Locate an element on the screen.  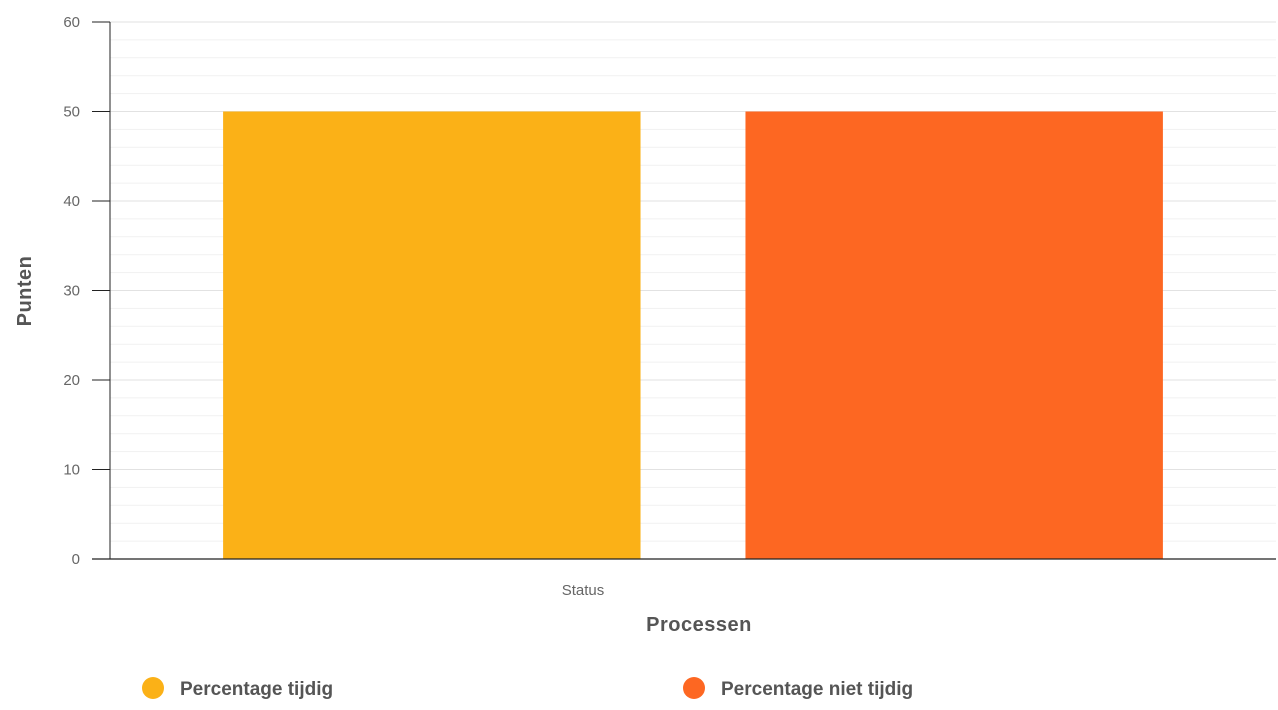
legend-item: Percentage tijdig is located at coordinates (237, 688).